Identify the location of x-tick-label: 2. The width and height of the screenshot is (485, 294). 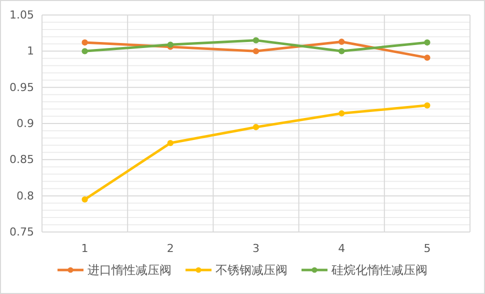
(170, 248).